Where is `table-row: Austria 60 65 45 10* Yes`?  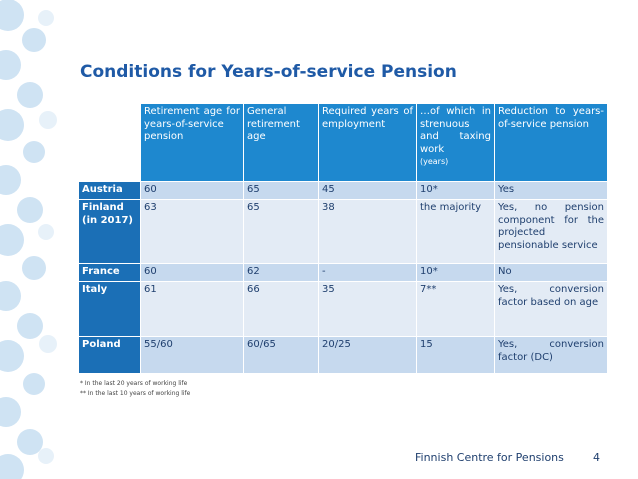 table-row: Austria 60 65 45 10* Yes is located at coordinates (343, 190).